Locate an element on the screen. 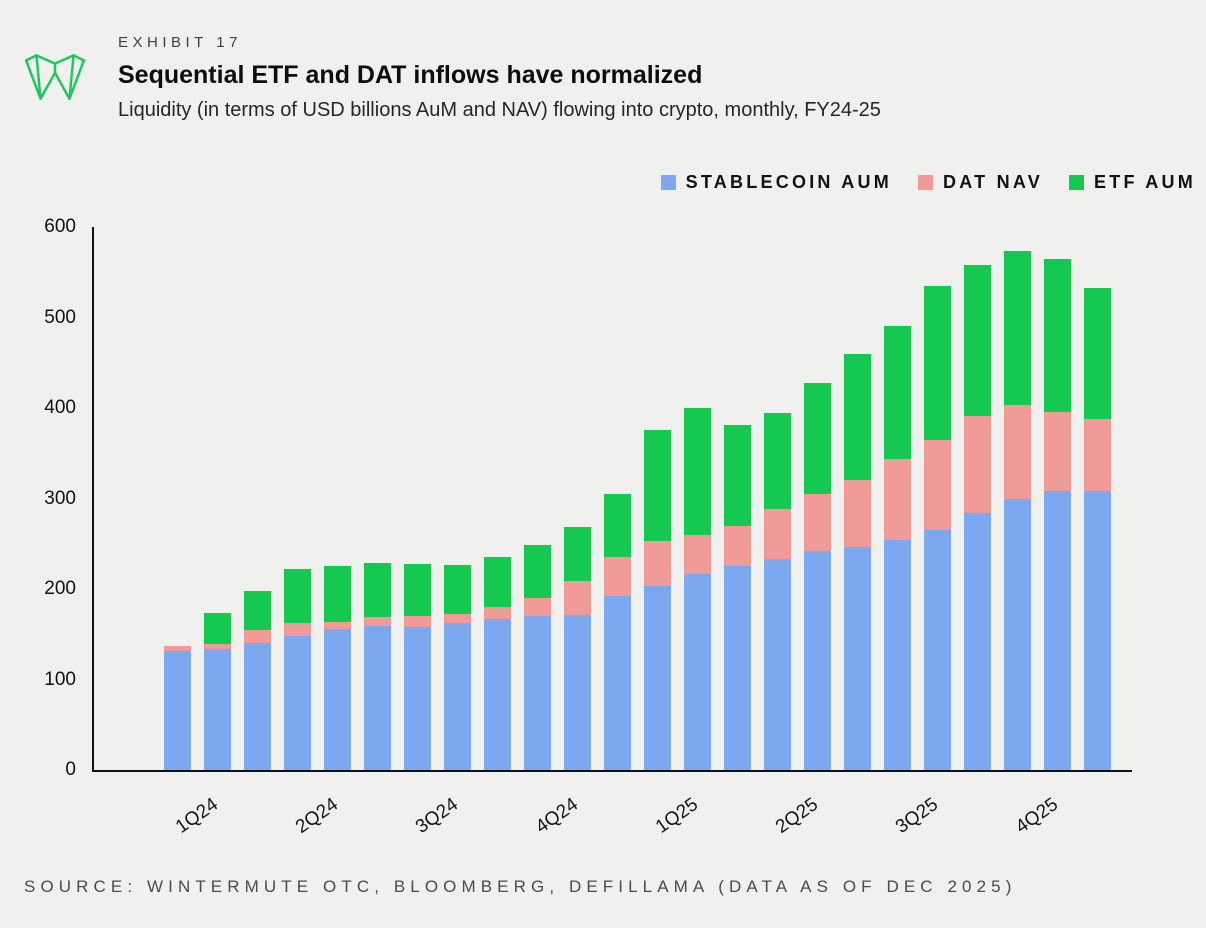 This screenshot has width=1206, height=928. legend-swatch-etf-aum is located at coordinates (1076, 182).